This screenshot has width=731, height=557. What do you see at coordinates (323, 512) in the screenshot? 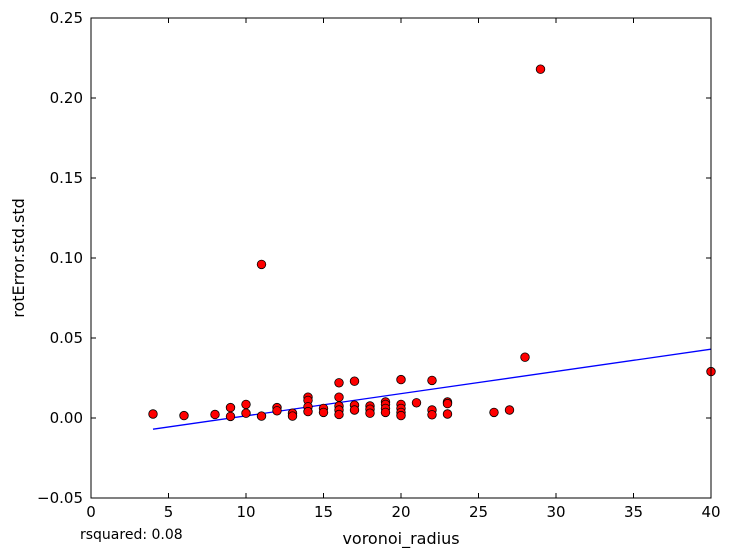
I see `x-tick-label: 15` at bounding box center [323, 512].